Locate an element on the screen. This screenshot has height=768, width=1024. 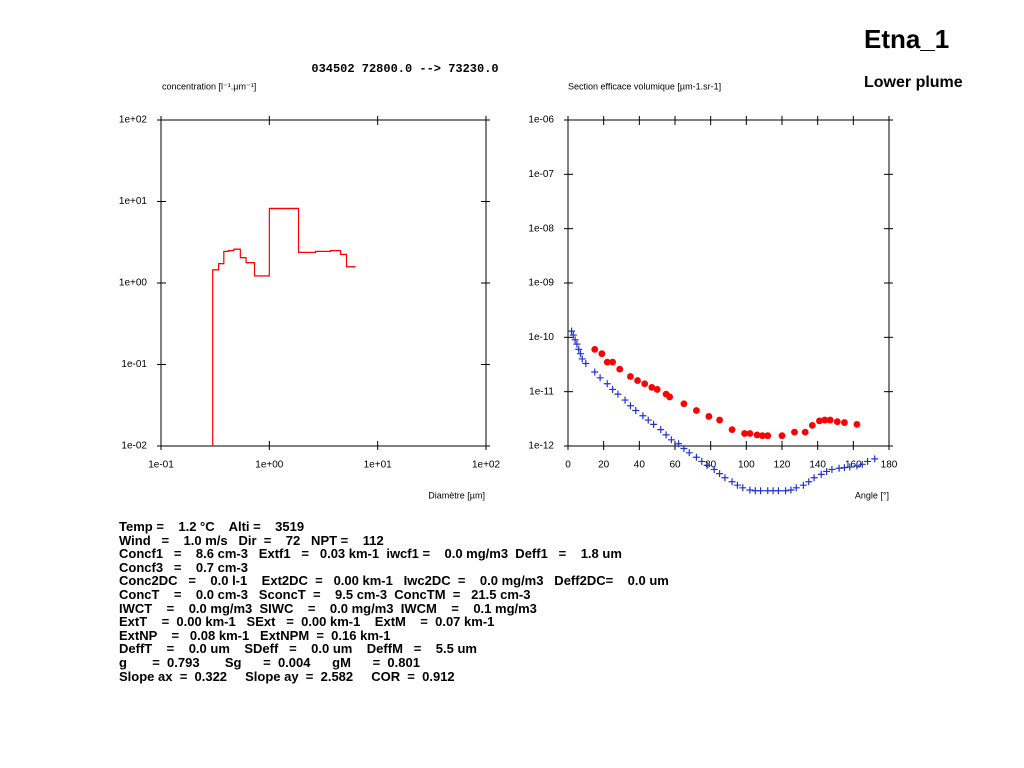
y-tick-label: 1e-07 is located at coordinates (541, 174).